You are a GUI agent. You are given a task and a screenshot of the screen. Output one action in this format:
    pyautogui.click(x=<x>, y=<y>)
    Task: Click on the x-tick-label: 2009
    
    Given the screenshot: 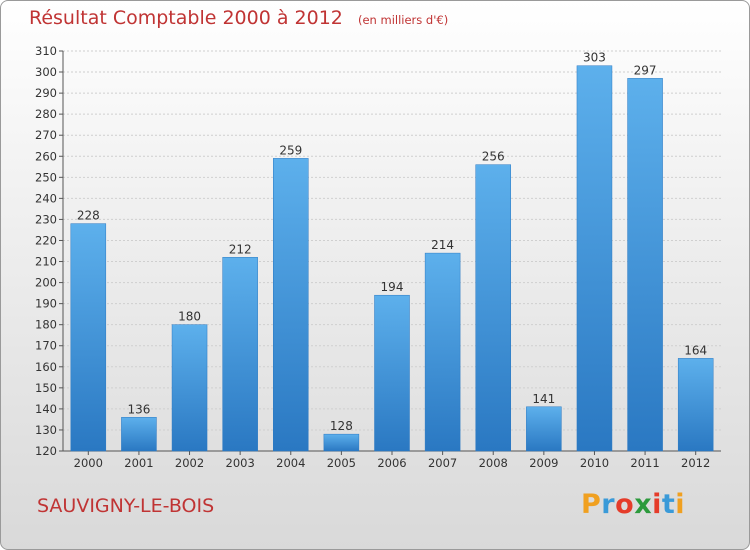 What is the action you would take?
    pyautogui.click(x=543, y=463)
    